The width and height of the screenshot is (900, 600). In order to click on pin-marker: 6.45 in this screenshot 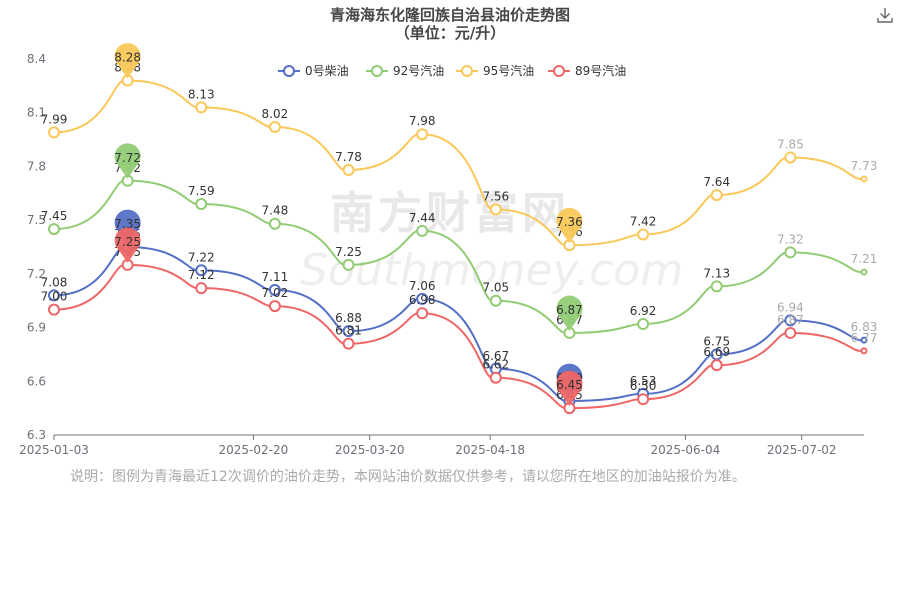, I will do `click(569, 388)`.